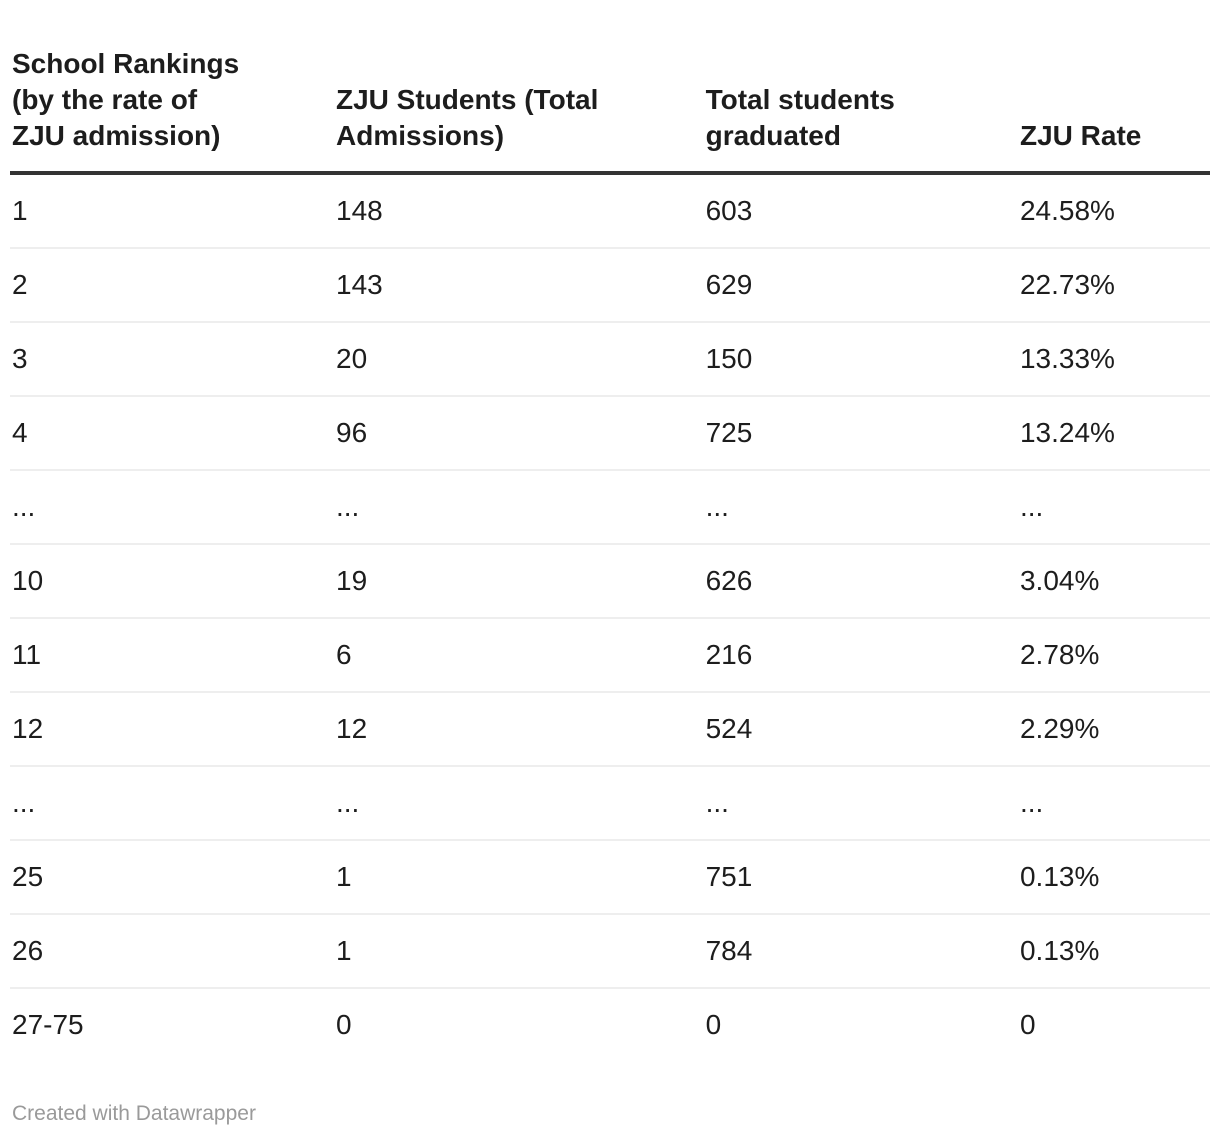 The height and width of the screenshot is (1136, 1220). What do you see at coordinates (172, 285) in the screenshot?
I see `table-cell: 2` at bounding box center [172, 285].